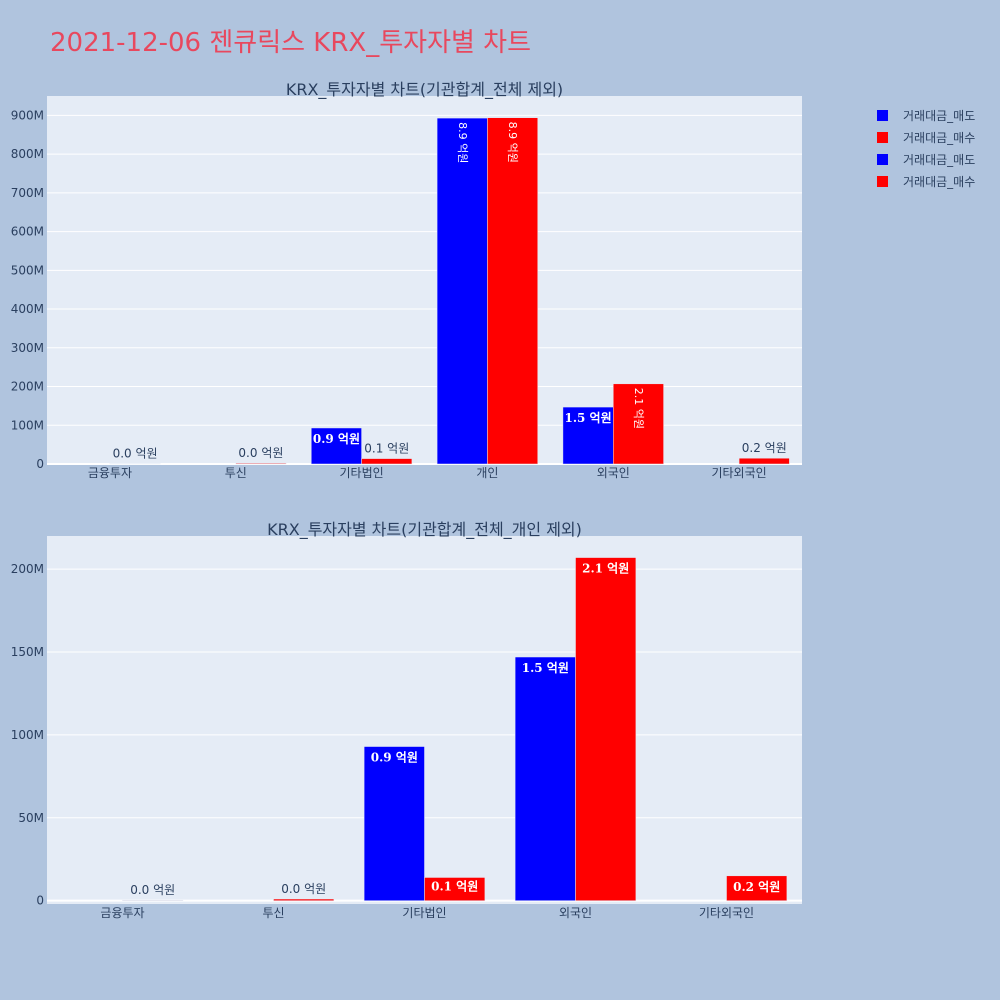 The width and height of the screenshot is (1000, 1000). I want to click on x-tick-label: 개인, so click(487, 473).